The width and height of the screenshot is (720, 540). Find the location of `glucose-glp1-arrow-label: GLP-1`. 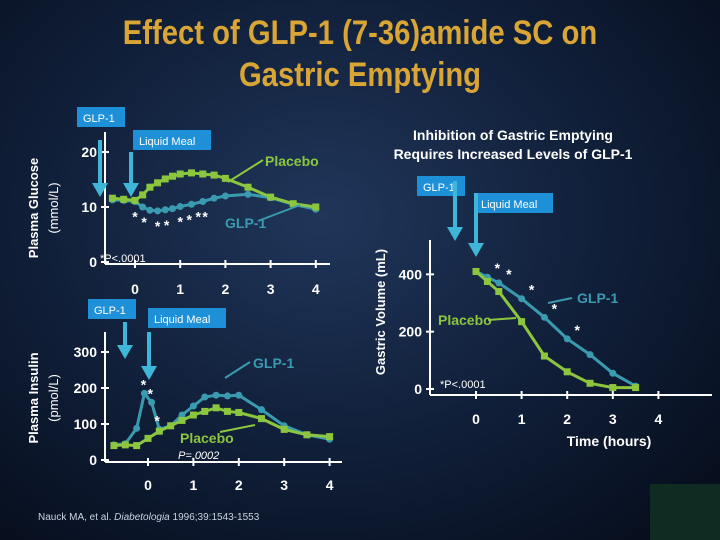

glucose-glp1-arrow-label: GLP-1 is located at coordinates (99, 119).